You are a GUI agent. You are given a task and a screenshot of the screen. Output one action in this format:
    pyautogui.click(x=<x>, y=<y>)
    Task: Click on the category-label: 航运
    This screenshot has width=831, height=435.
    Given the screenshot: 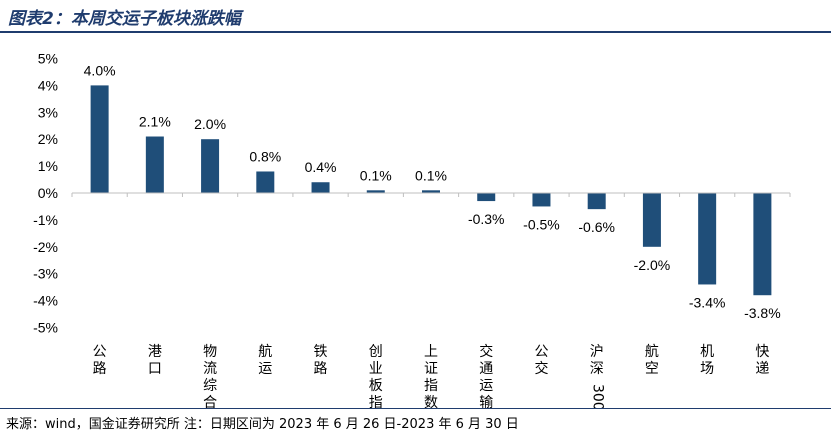 What is the action you would take?
    pyautogui.click(x=265, y=360)
    